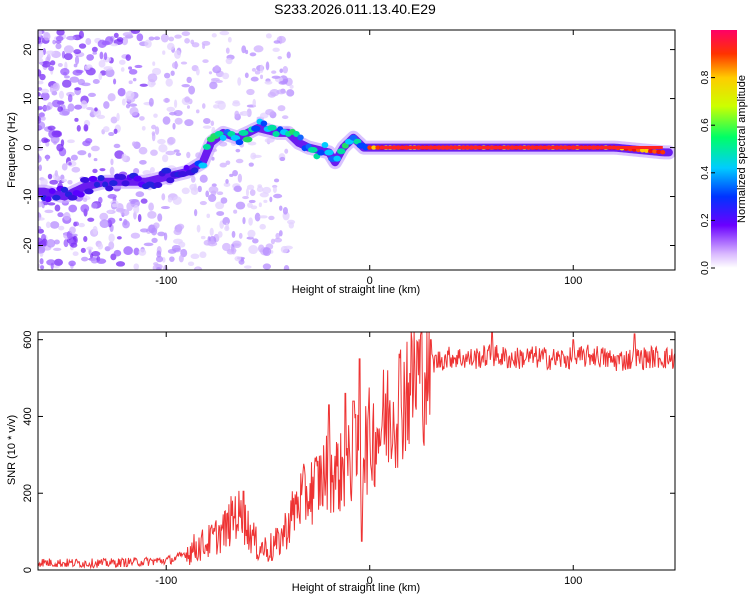 The height and width of the screenshot is (605, 750). I want to click on colorbar-tick-label: 0.4, so click(705, 172).